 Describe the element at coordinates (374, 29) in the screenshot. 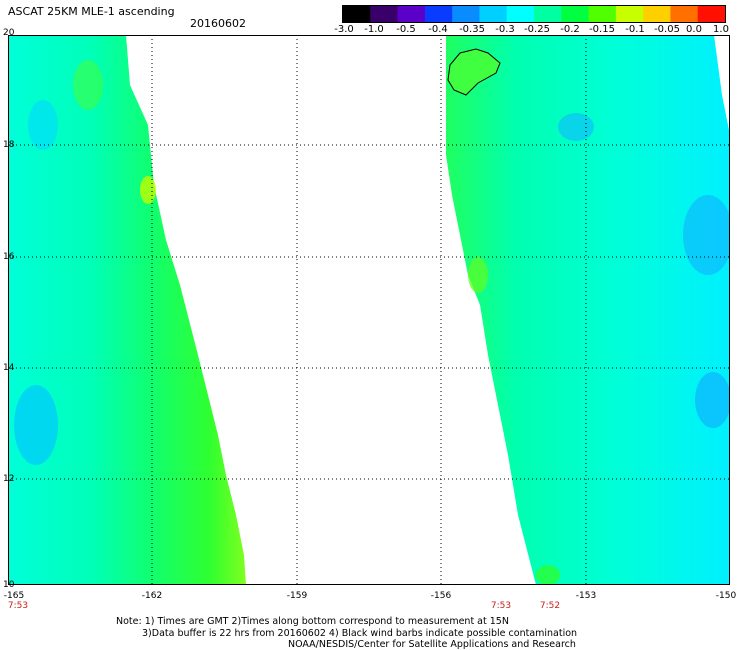

I see `colorbar-label: -1.0` at that location.